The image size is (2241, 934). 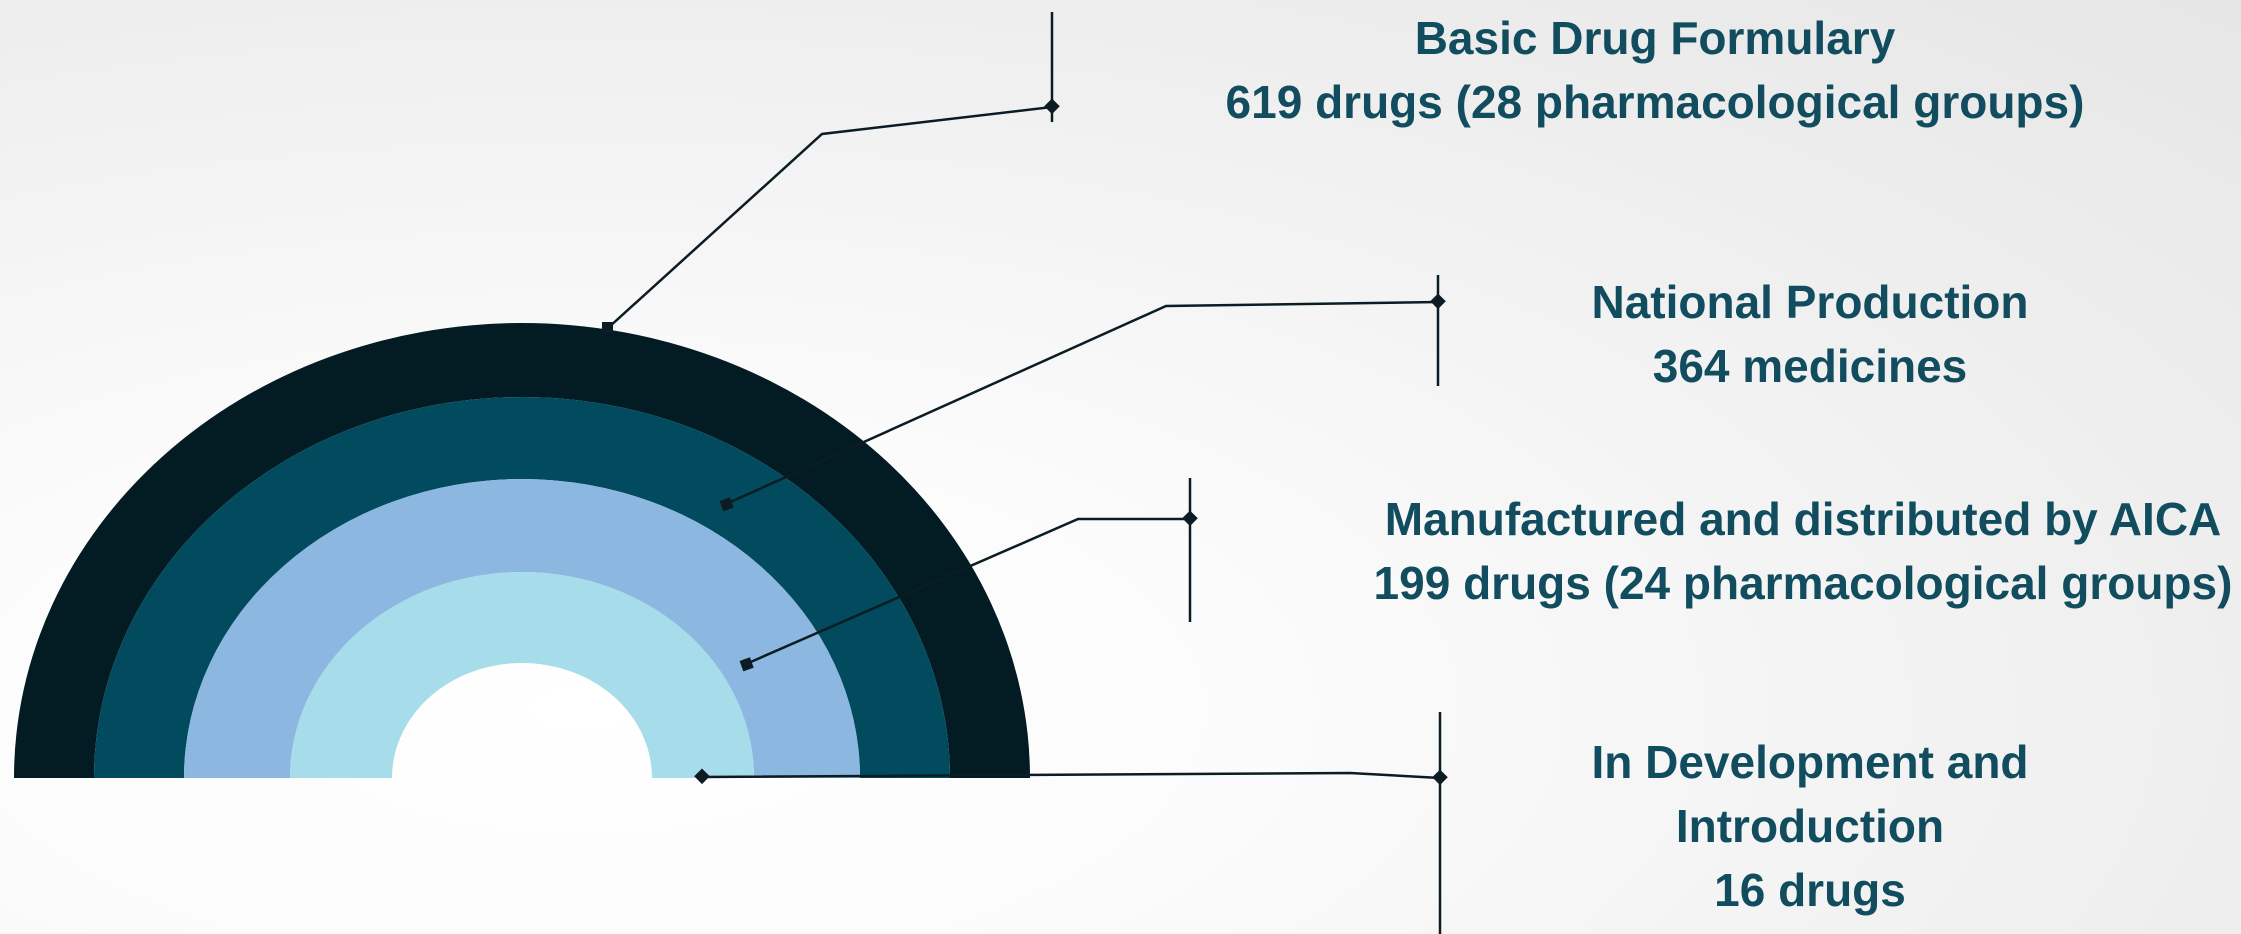 What do you see at coordinates (1082, 390) in the screenshot?
I see `connector-national-production` at bounding box center [1082, 390].